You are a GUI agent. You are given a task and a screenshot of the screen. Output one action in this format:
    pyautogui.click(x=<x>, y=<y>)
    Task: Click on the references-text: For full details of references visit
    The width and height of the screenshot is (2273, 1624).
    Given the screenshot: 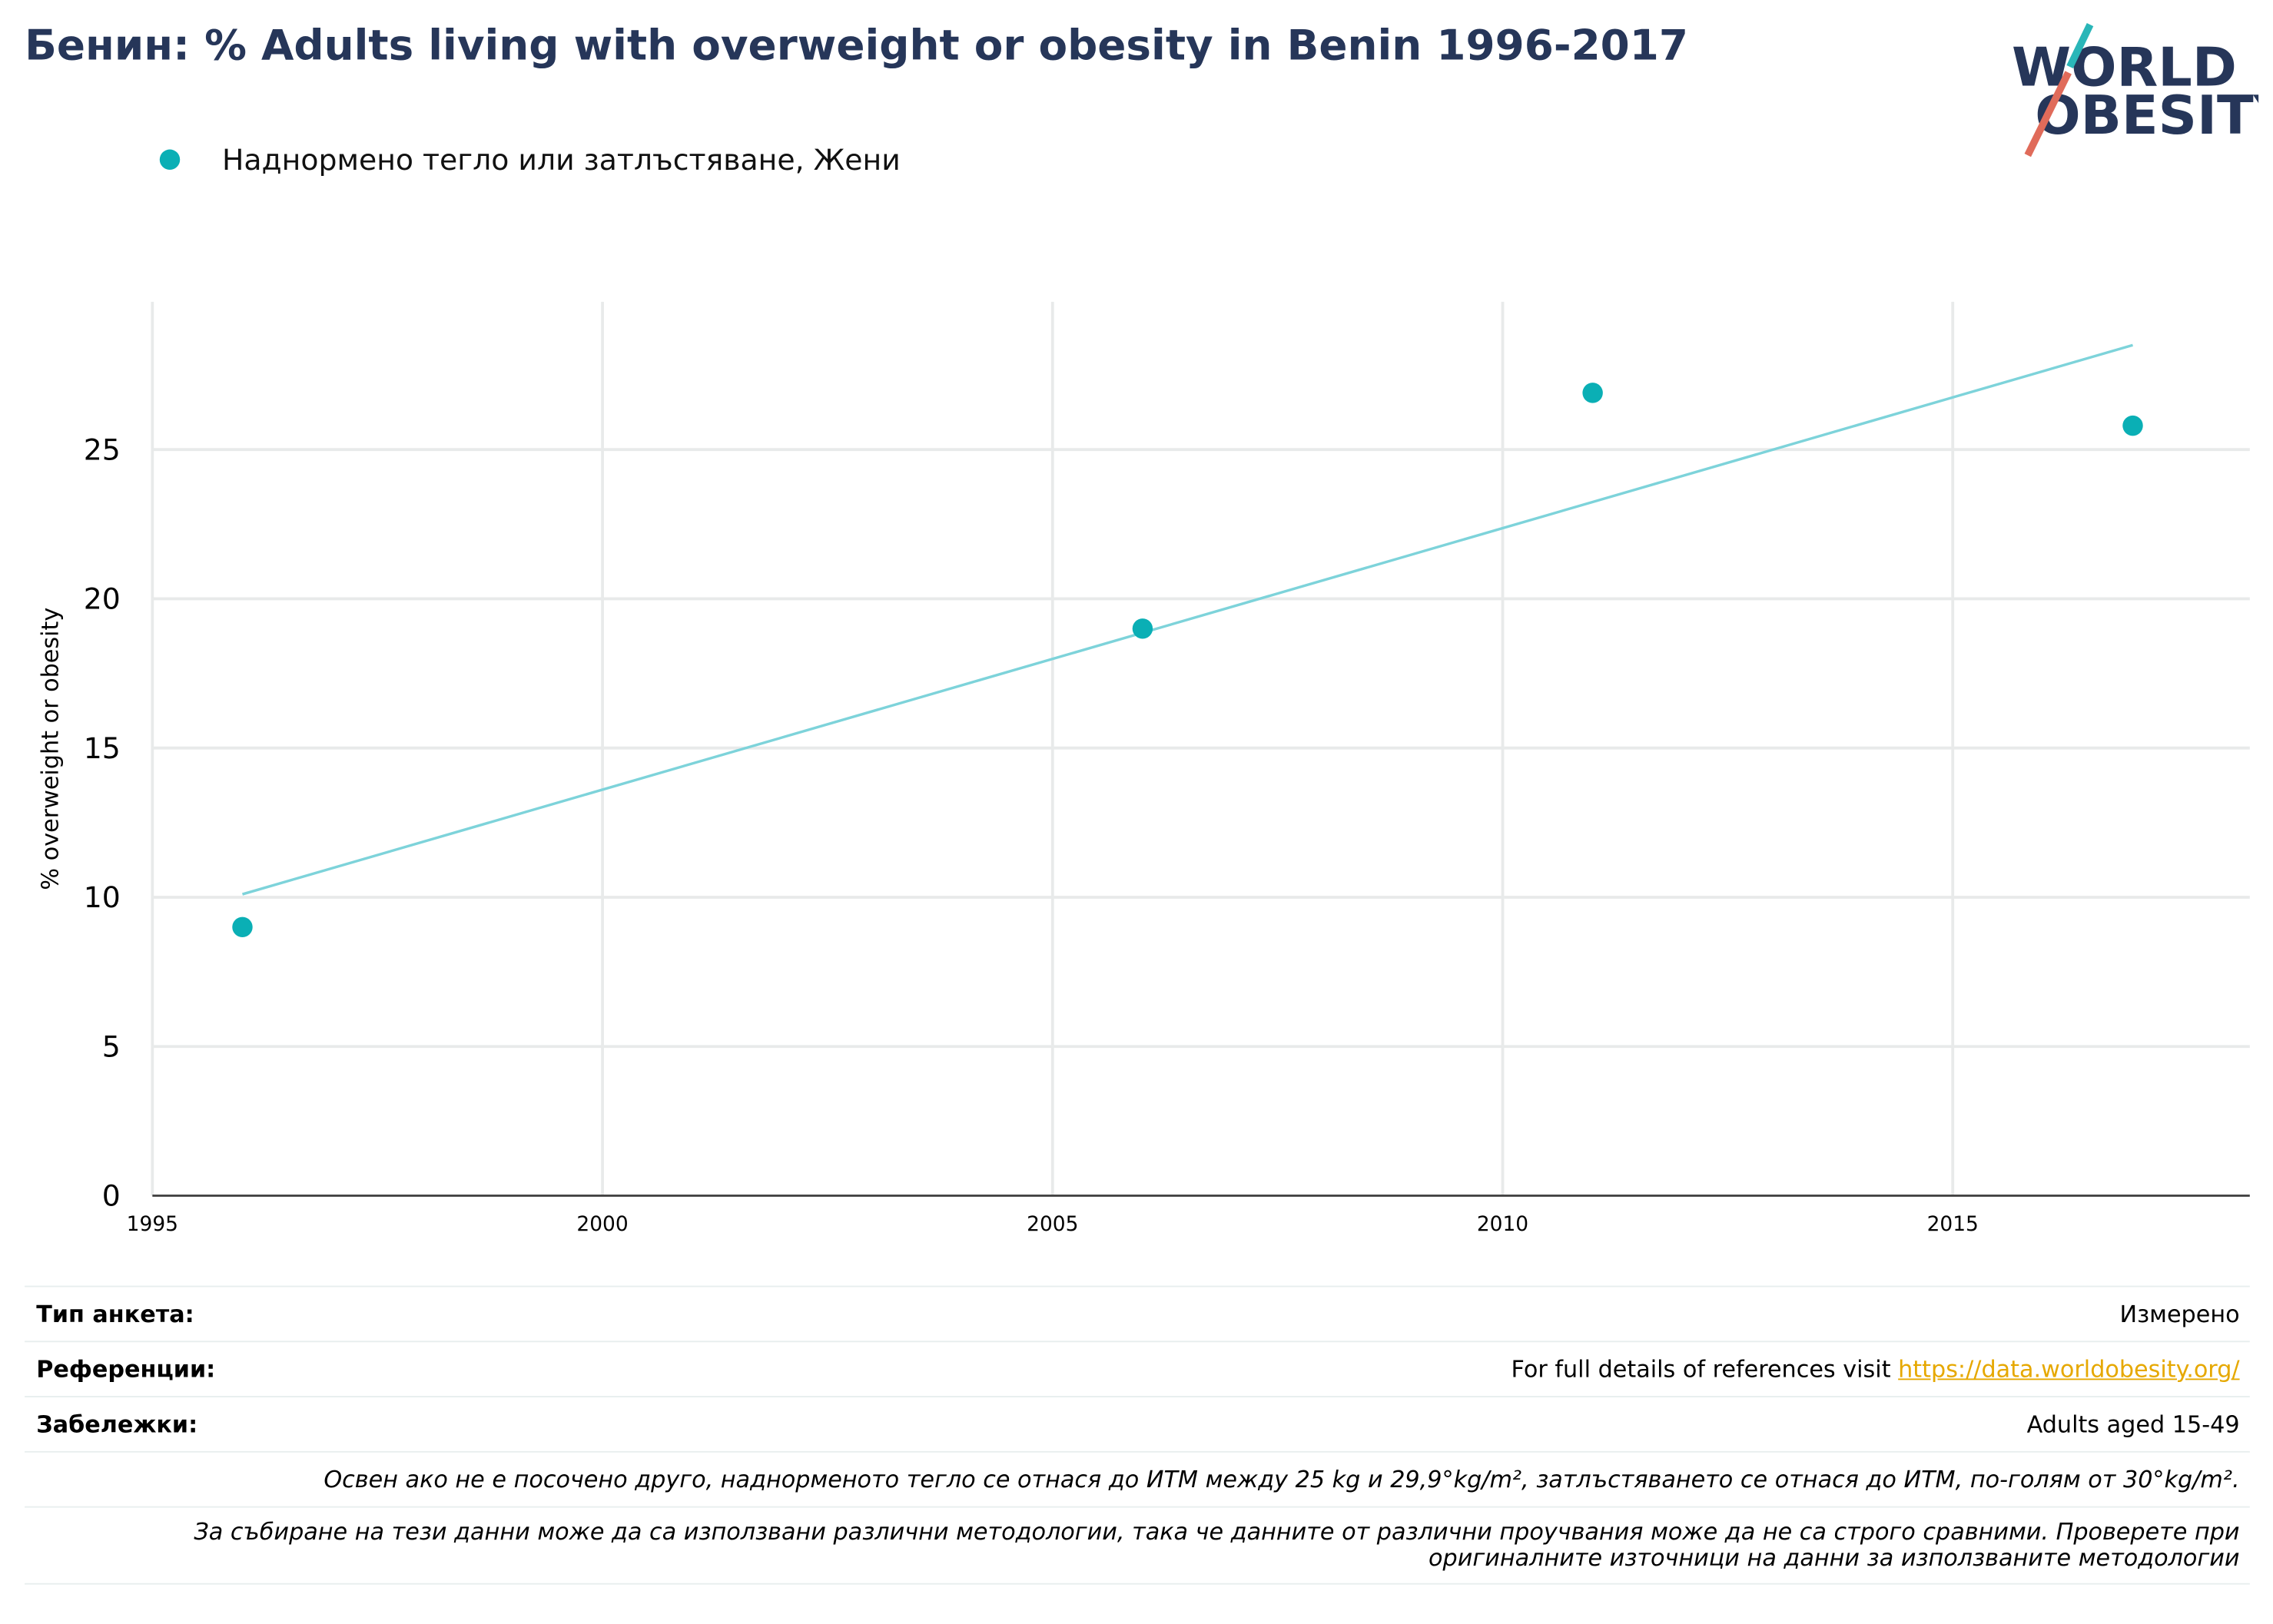 What is the action you would take?
    pyautogui.click(x=1705, y=1369)
    